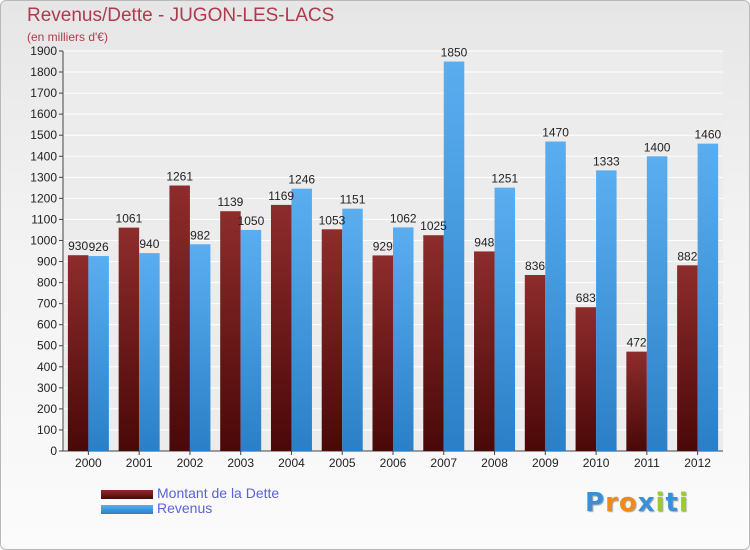  I want to click on data-label-revenue: 982, so click(200, 235).